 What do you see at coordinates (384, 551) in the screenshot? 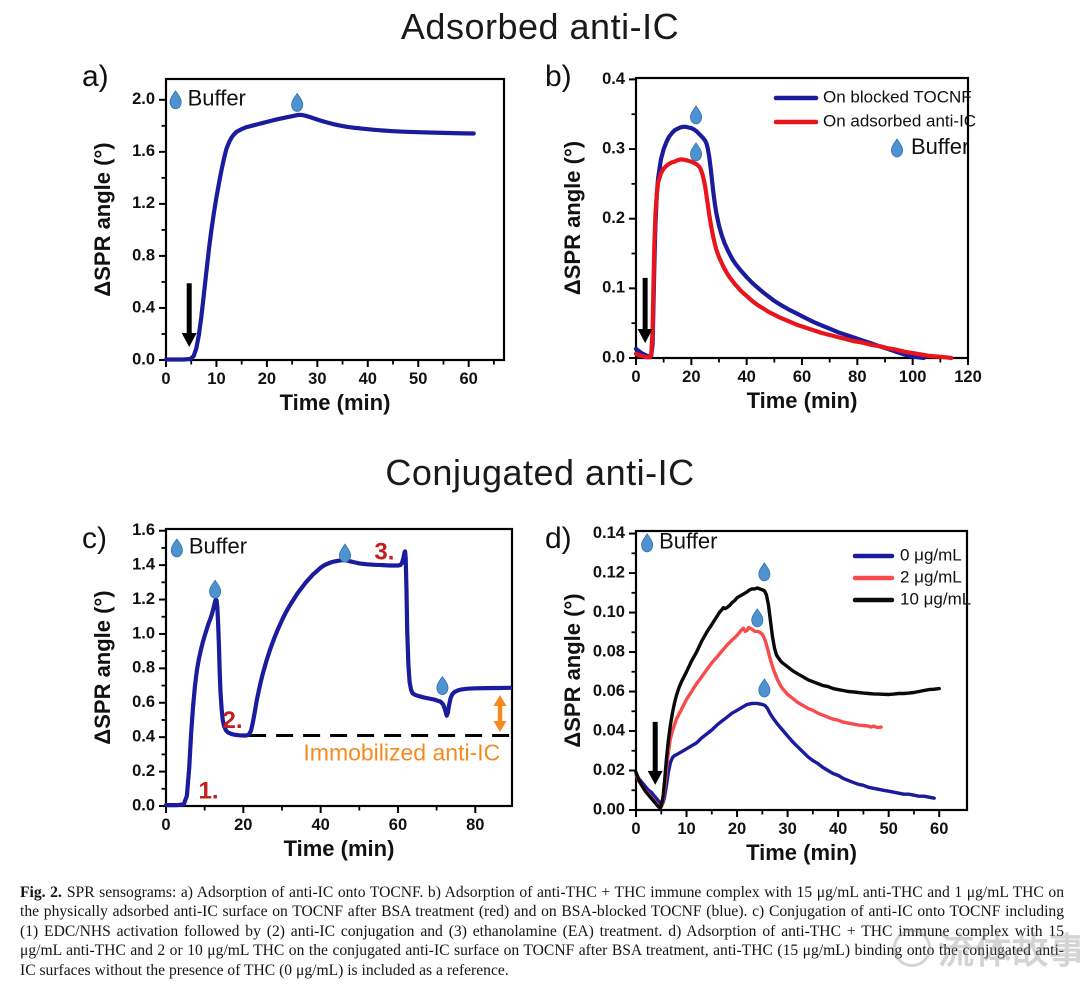
I see `annotation-label: 3.` at bounding box center [384, 551].